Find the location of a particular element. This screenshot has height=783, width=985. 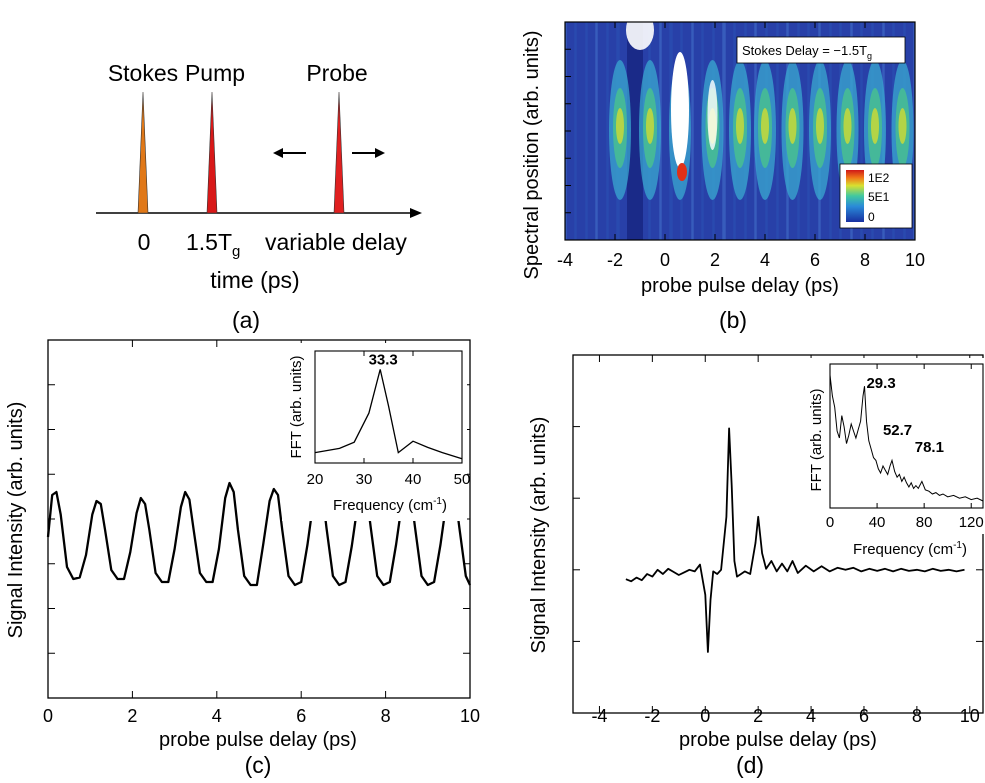

inset-d-x-tick-label: 120 is located at coordinates (971, 522).